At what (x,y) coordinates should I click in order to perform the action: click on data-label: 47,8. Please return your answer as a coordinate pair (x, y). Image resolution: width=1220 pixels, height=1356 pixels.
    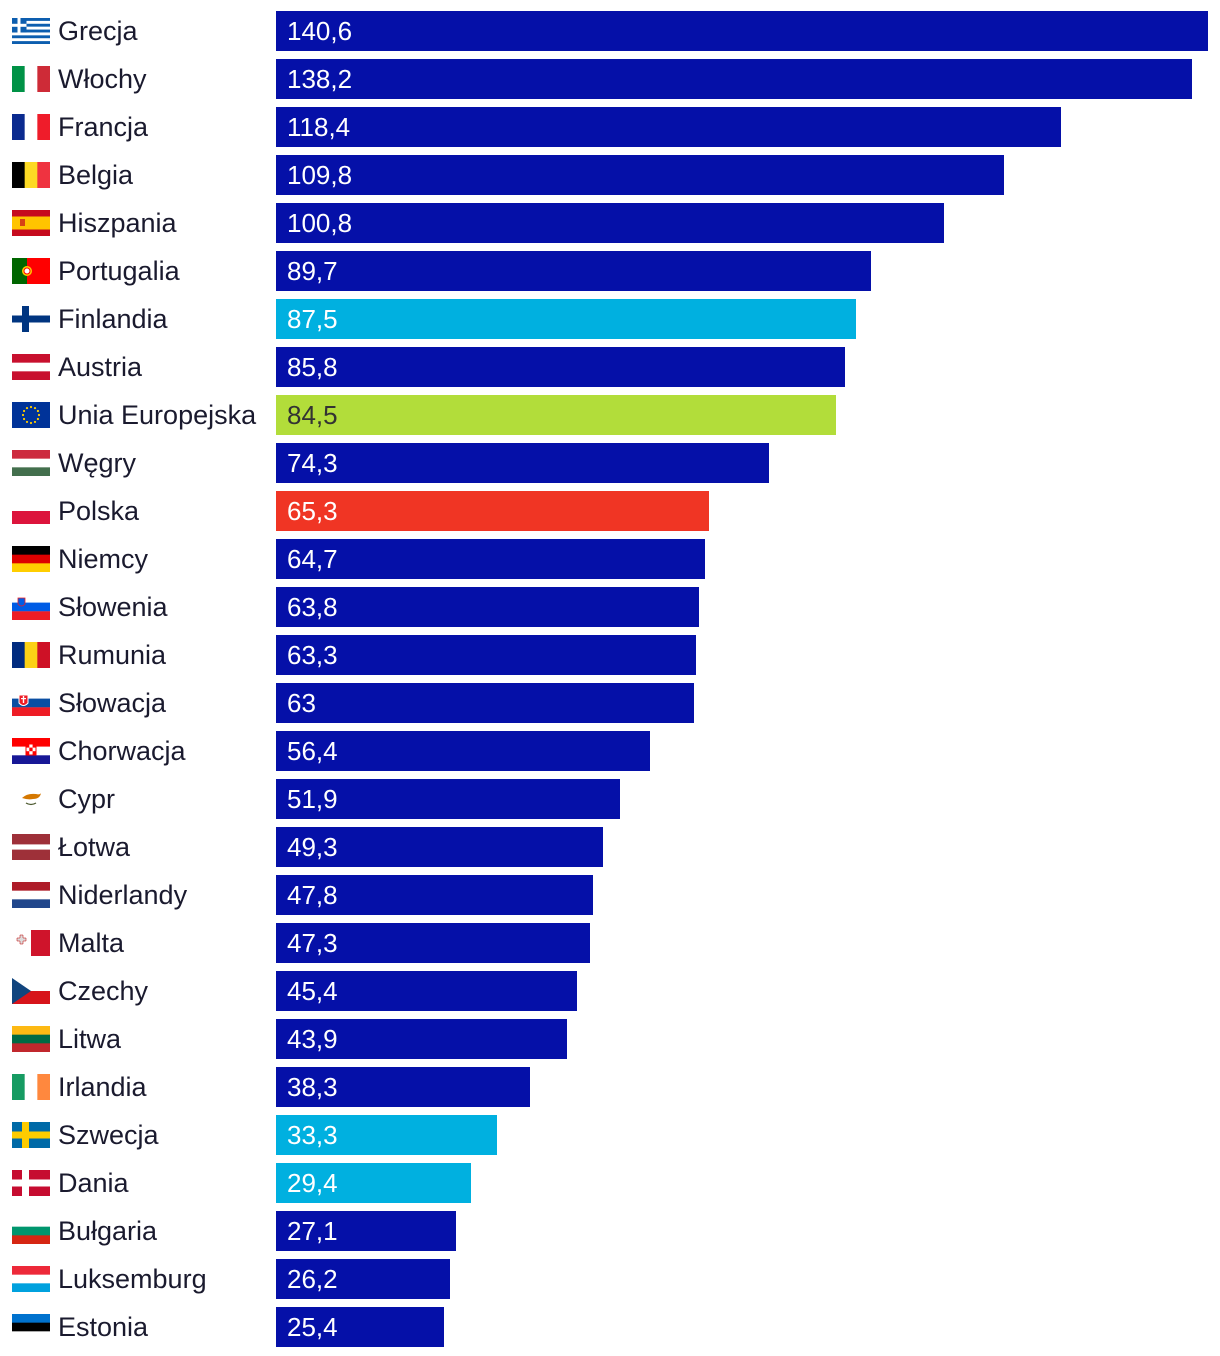
    Looking at the image, I should click on (312, 895).